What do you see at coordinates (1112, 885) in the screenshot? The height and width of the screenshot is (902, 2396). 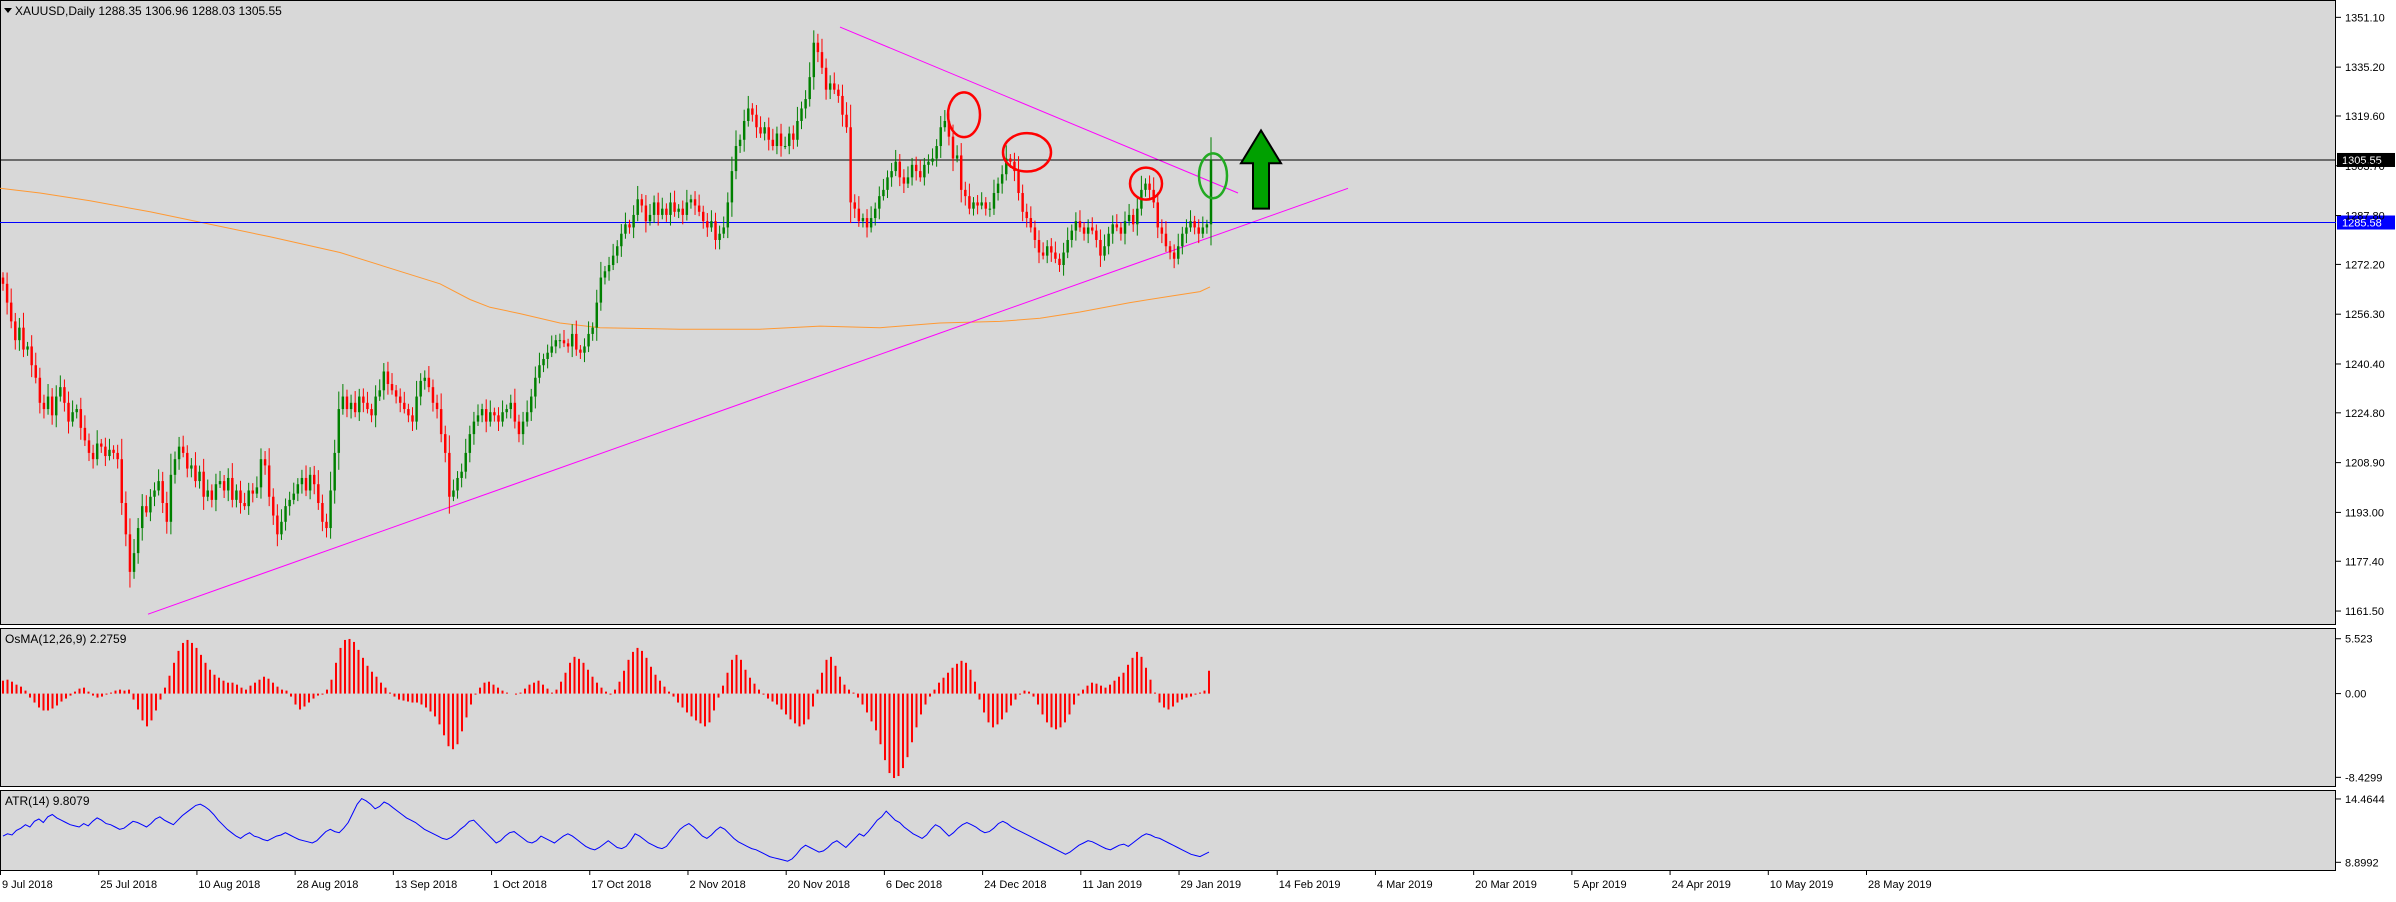 I see `date-tick-label: 11 Jan 2019` at bounding box center [1112, 885].